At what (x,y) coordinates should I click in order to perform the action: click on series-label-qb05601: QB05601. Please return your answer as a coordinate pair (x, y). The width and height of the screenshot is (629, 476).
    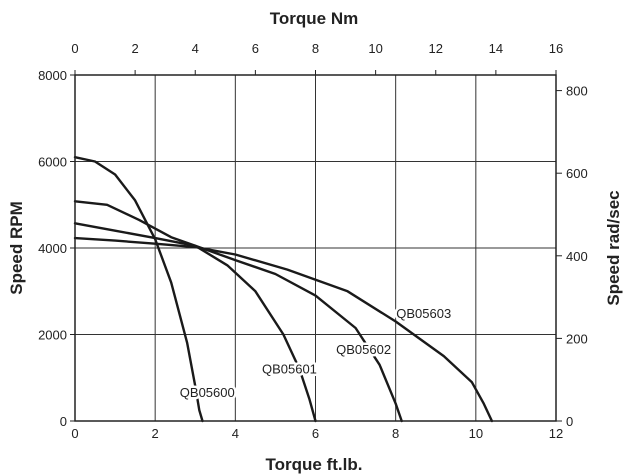
    Looking at the image, I should click on (289, 368).